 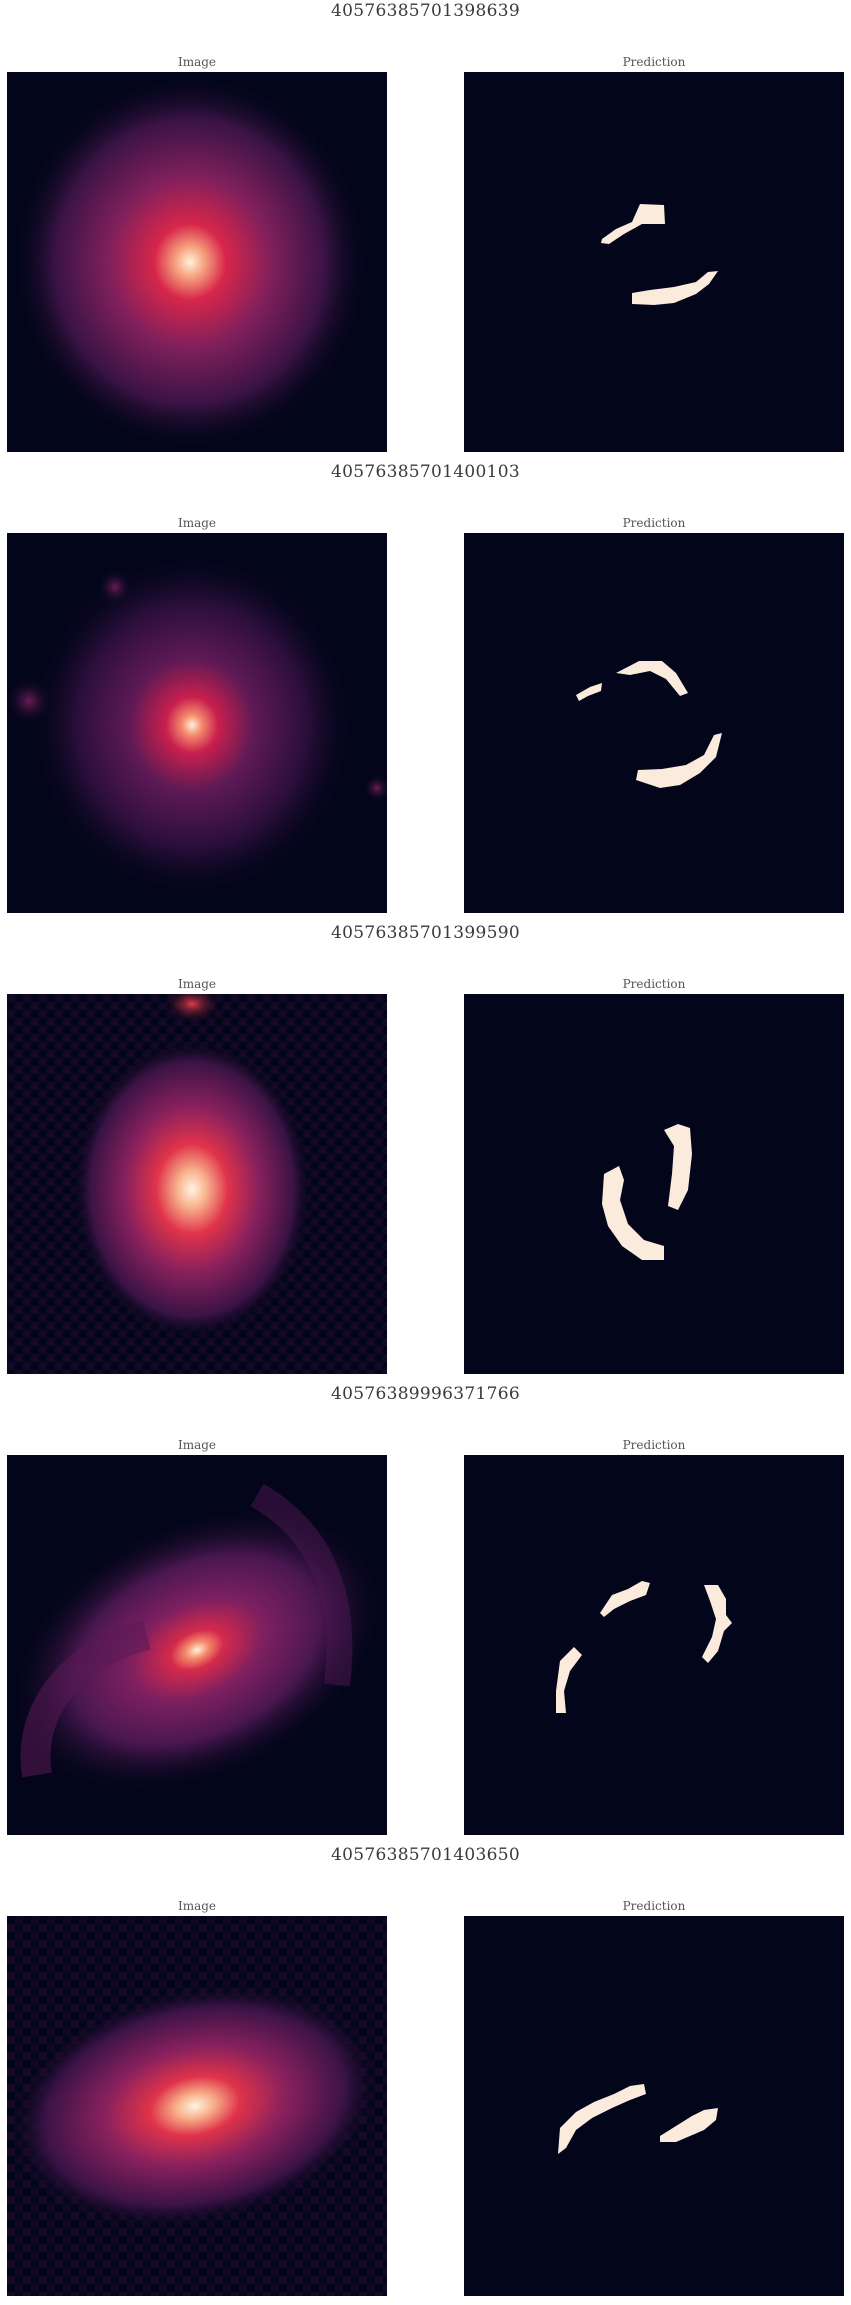 What do you see at coordinates (425, 472) in the screenshot?
I see `row-title: 40576385701400103` at bounding box center [425, 472].